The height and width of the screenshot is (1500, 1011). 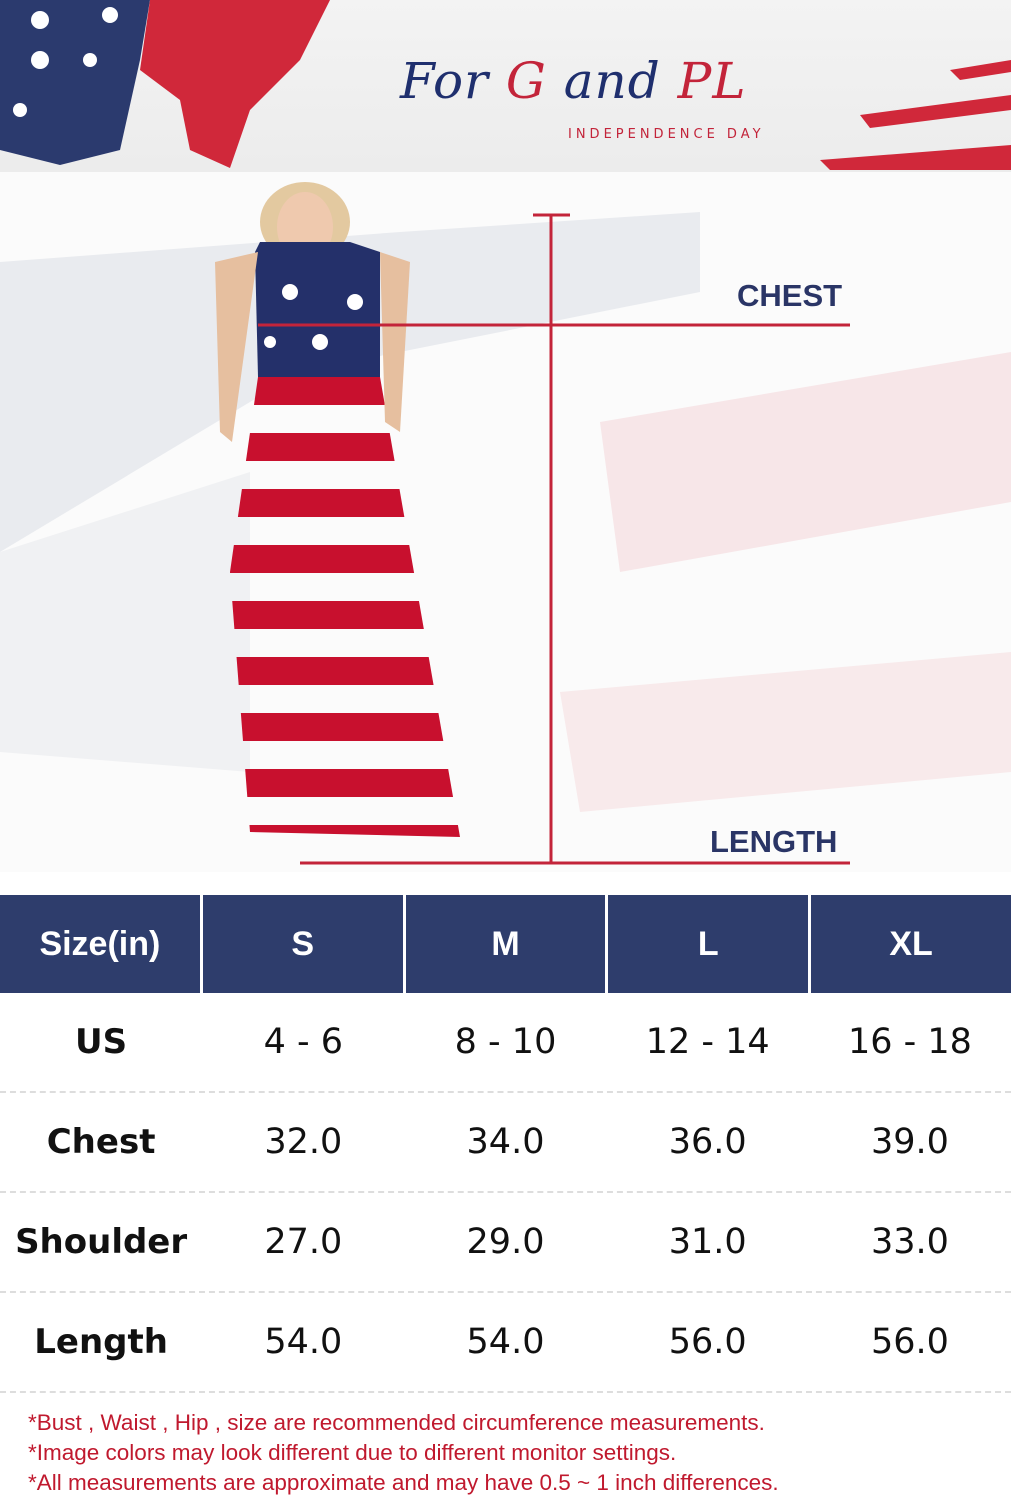 I want to click on table-header: Size(in) S M L XL, so click(x=505, y=944).